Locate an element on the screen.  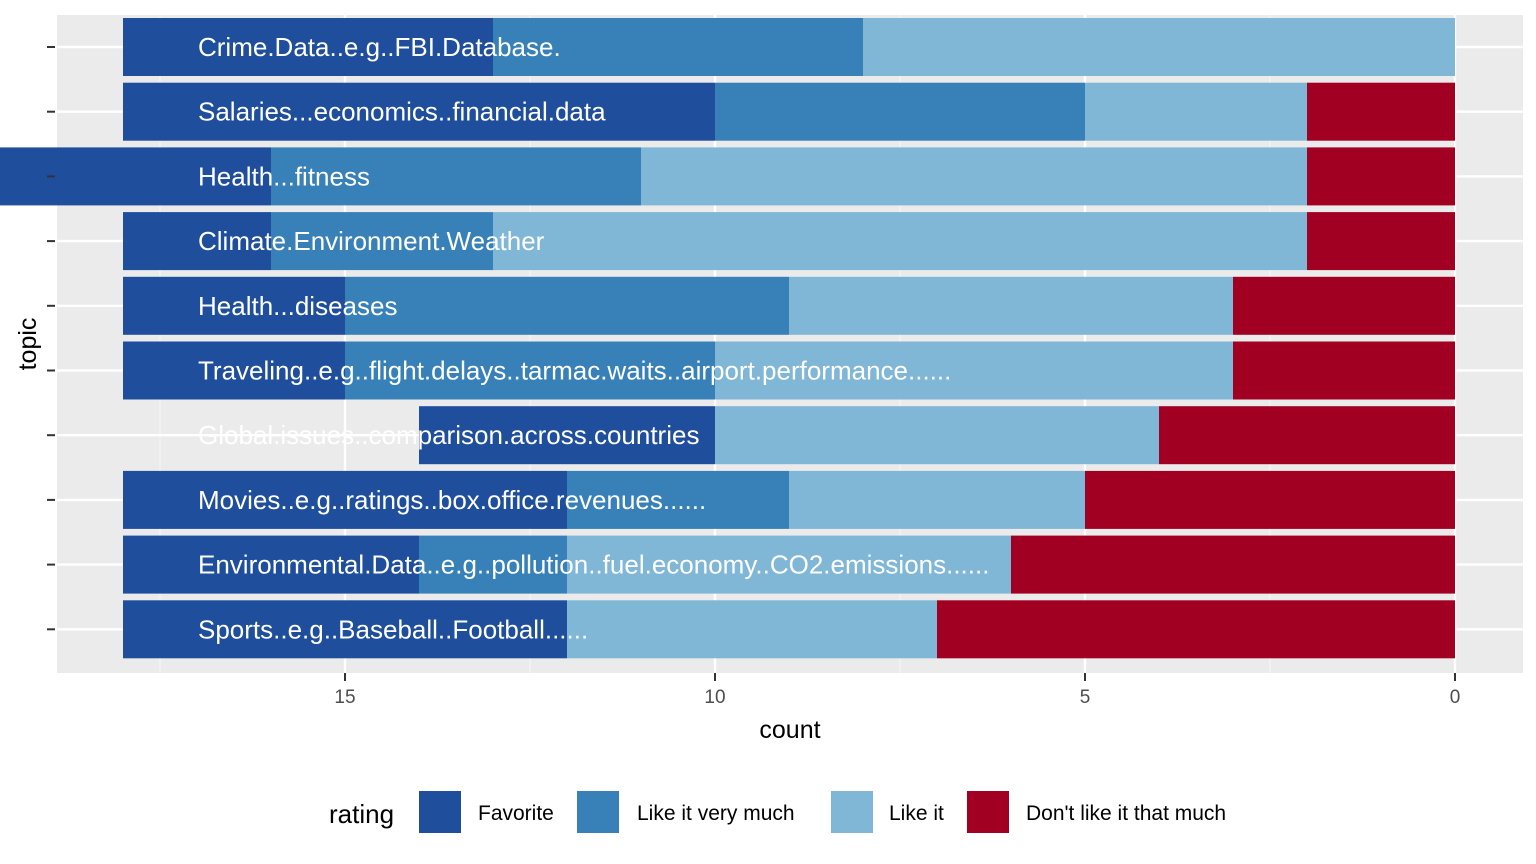
legend-label: Like it is located at coordinates (916, 813).